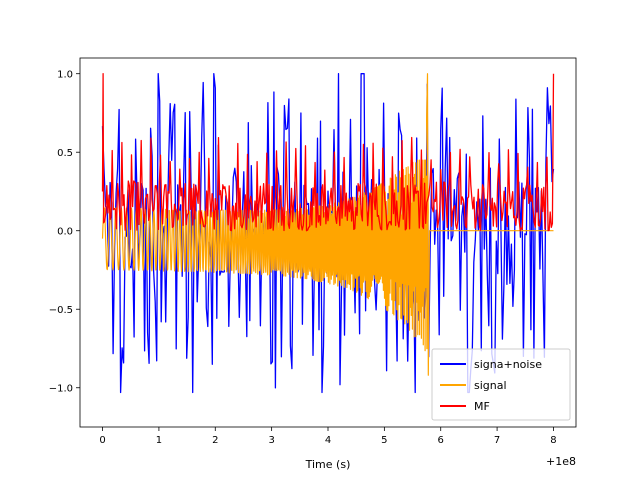 The height and width of the screenshot is (480, 640). What do you see at coordinates (159, 440) in the screenshot?
I see `x-tick-label: 1` at bounding box center [159, 440].